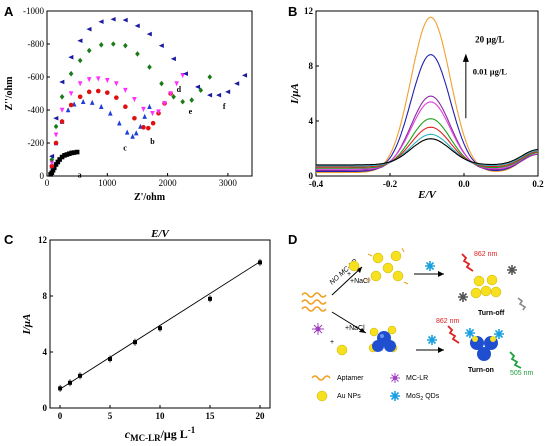  I want to click on x-tick-label: 2000, so click(168, 183).